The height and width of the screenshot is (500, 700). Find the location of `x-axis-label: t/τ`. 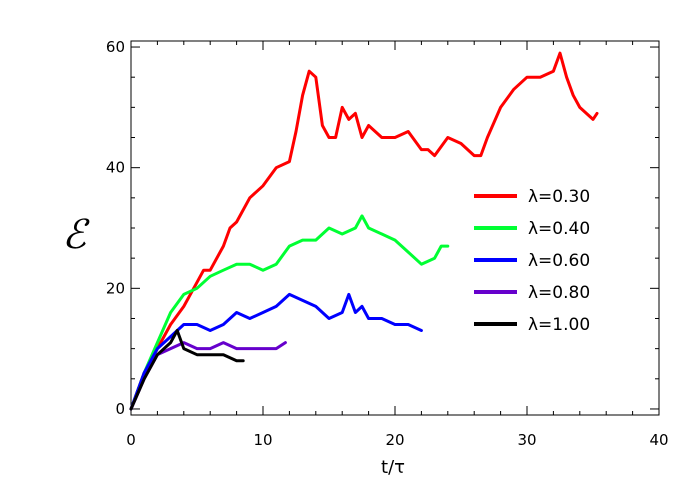

x-axis-label: t/τ is located at coordinates (393, 467).